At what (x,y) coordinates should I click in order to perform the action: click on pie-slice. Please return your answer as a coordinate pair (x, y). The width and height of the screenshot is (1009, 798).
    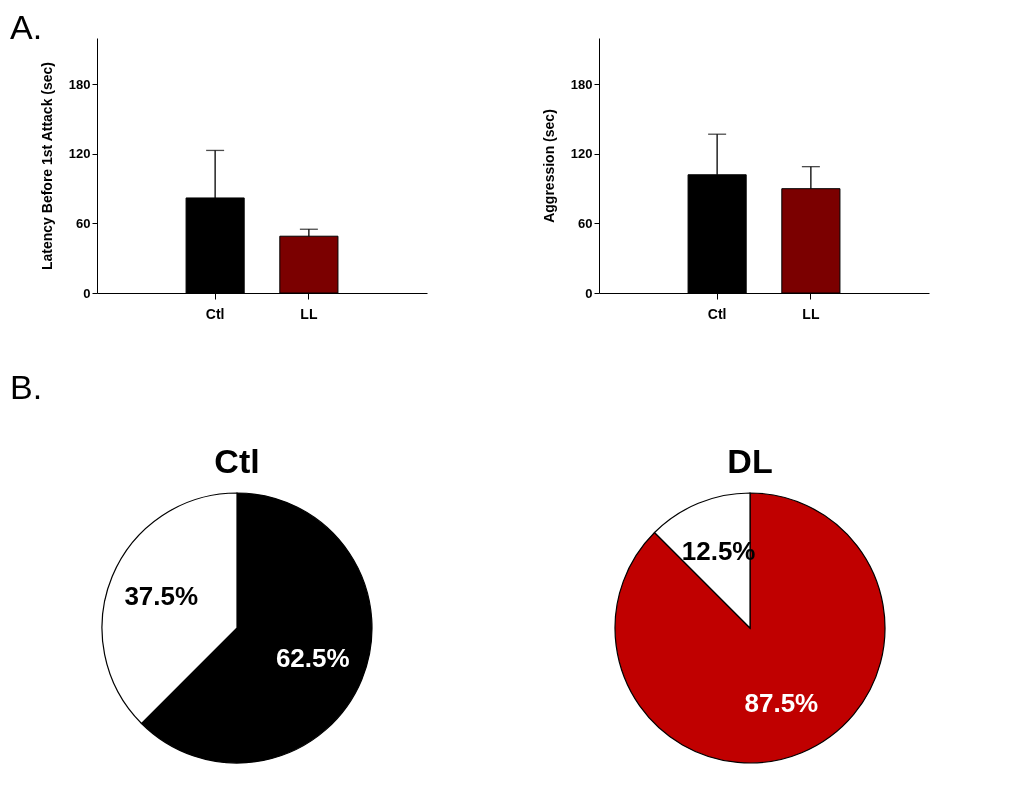
    Looking at the image, I should click on (750, 628).